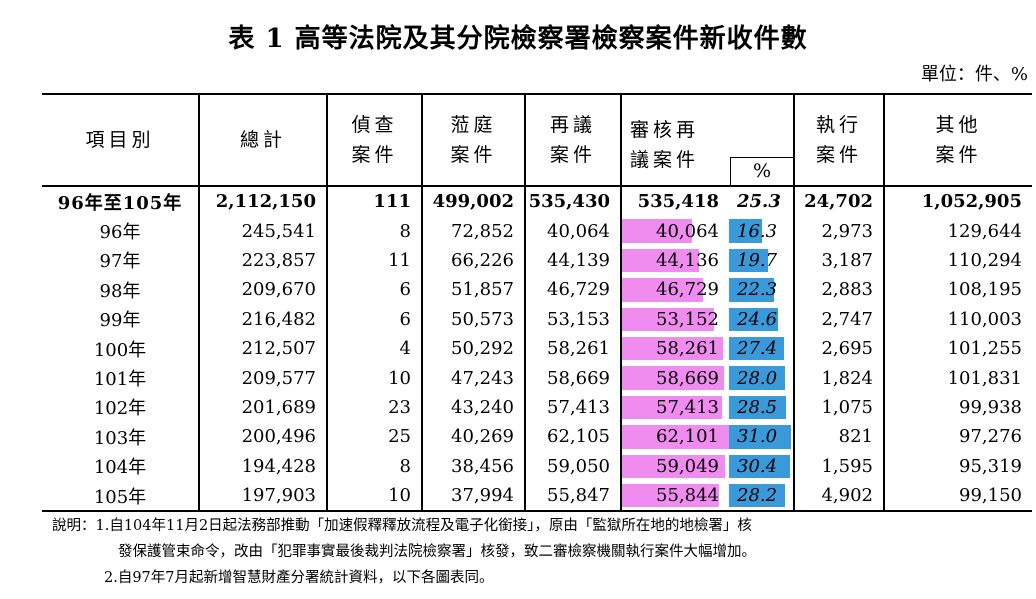 This screenshot has width=1036, height=599. What do you see at coordinates (405, 290) in the screenshot?
I see `cell-investigation-value: 6` at bounding box center [405, 290].